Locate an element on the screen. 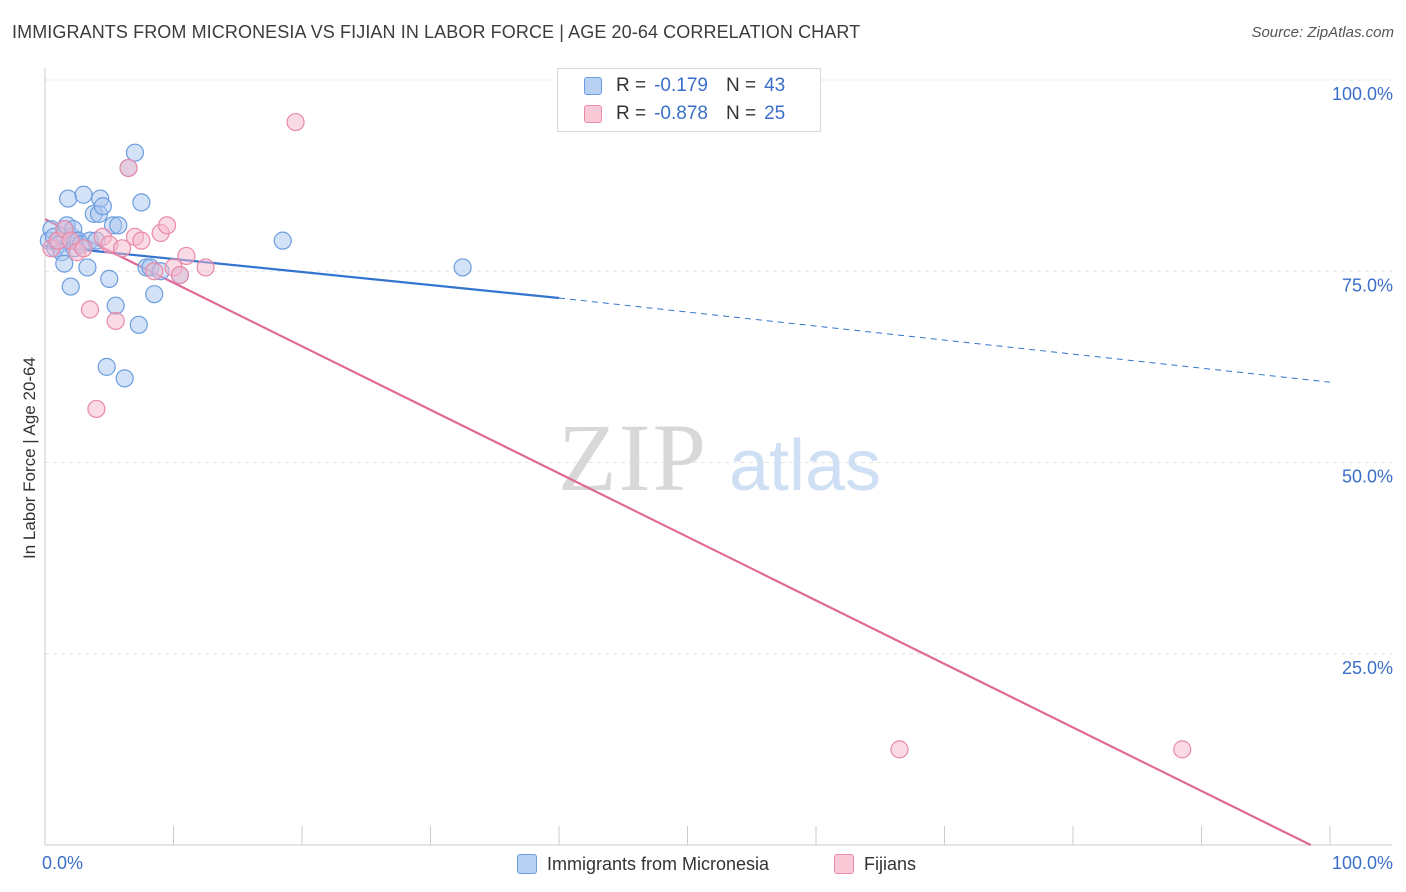 The image size is (1406, 892). series-legend-fijians: Fijians is located at coordinates (875, 864).